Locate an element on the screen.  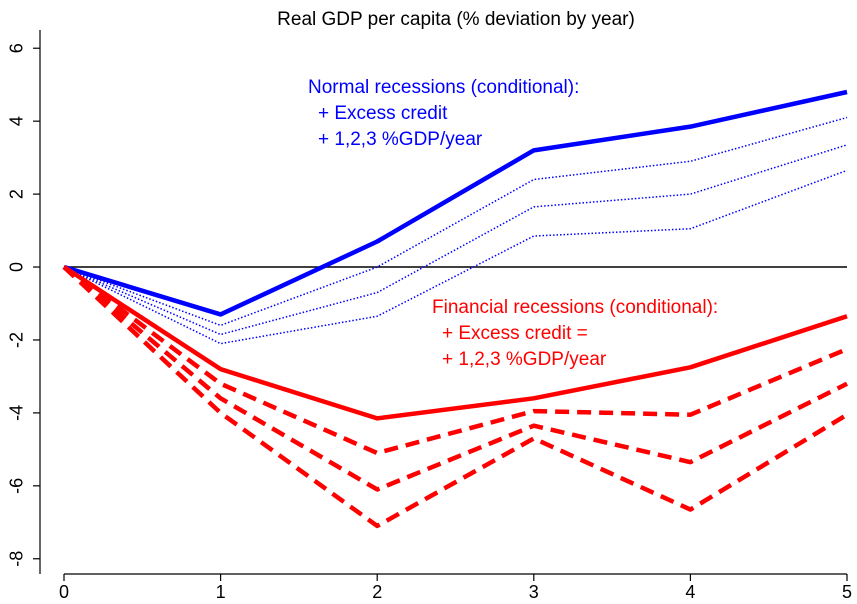
y-tick-label: -2 is located at coordinates (17, 340).